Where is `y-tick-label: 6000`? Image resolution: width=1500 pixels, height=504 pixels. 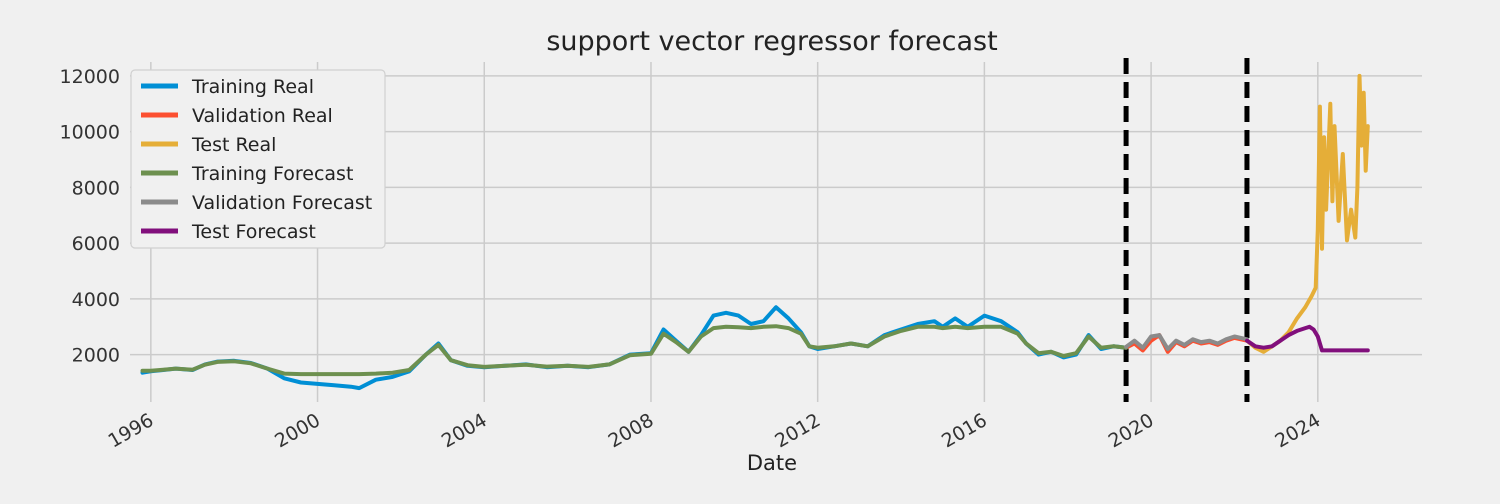 y-tick-label: 6000 is located at coordinates (96, 244).